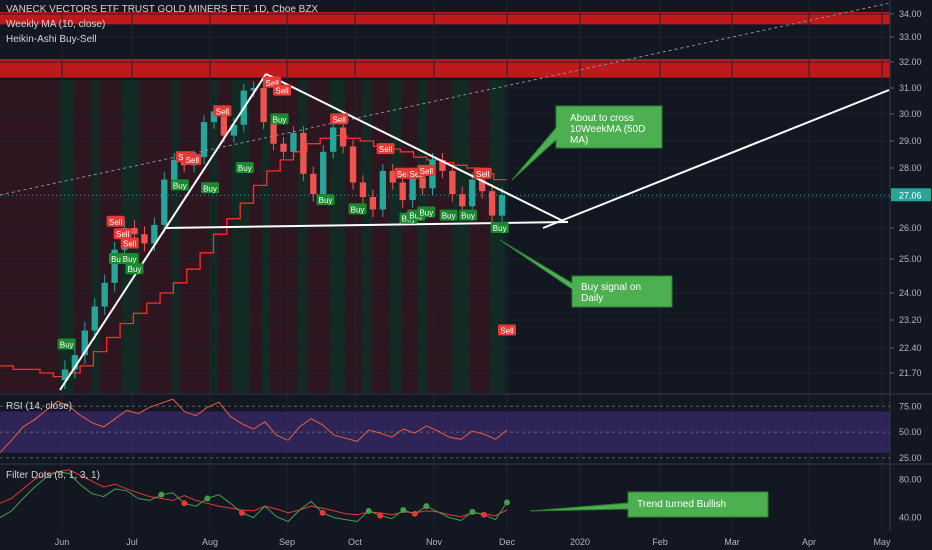 The height and width of the screenshot is (550, 932). What do you see at coordinates (445, 68) in the screenshot?
I see `resistance-band-lower` at bounding box center [445, 68].